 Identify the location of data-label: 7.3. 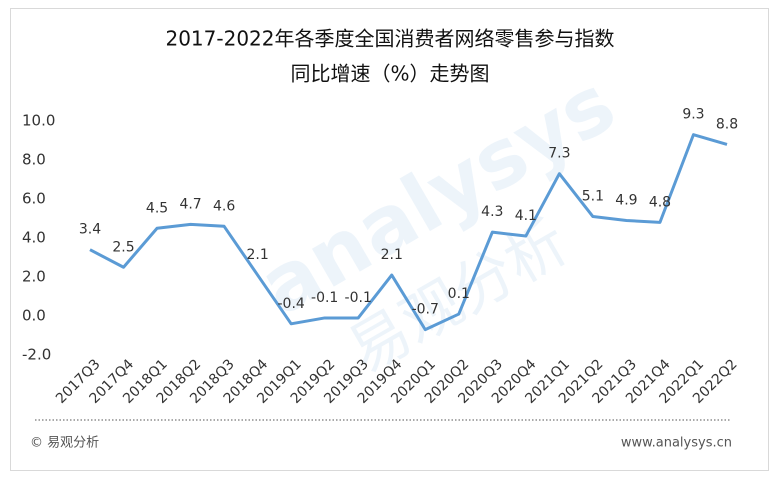
(559, 154).